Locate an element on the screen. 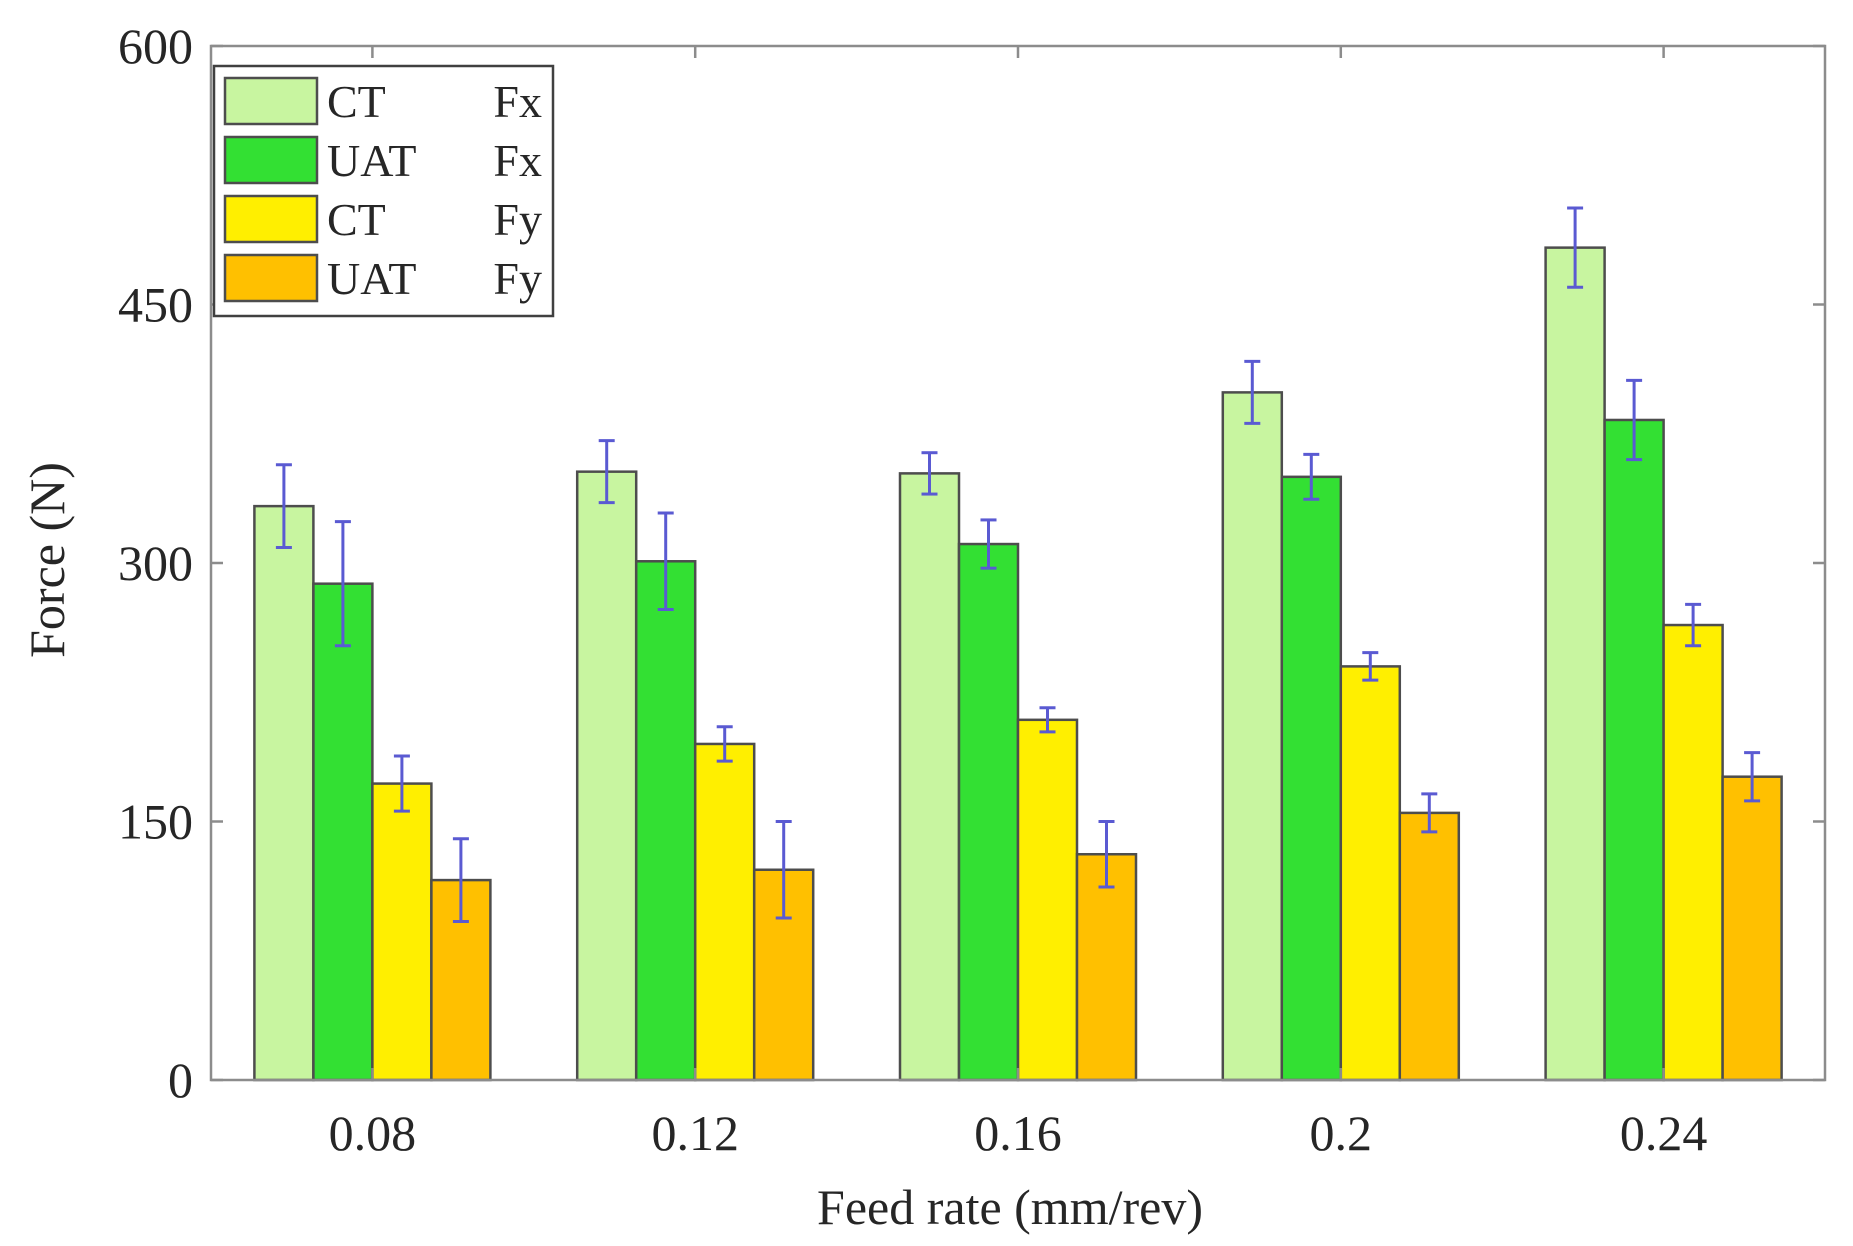 This screenshot has height=1246, width=1853. x-tick-label: 0.24 is located at coordinates (1664, 1133).